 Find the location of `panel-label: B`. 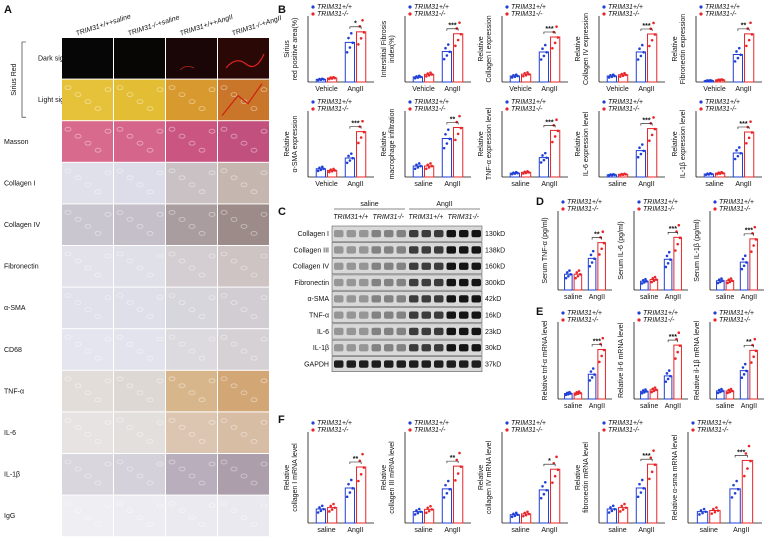

panel-label: B is located at coordinates (282, 10).